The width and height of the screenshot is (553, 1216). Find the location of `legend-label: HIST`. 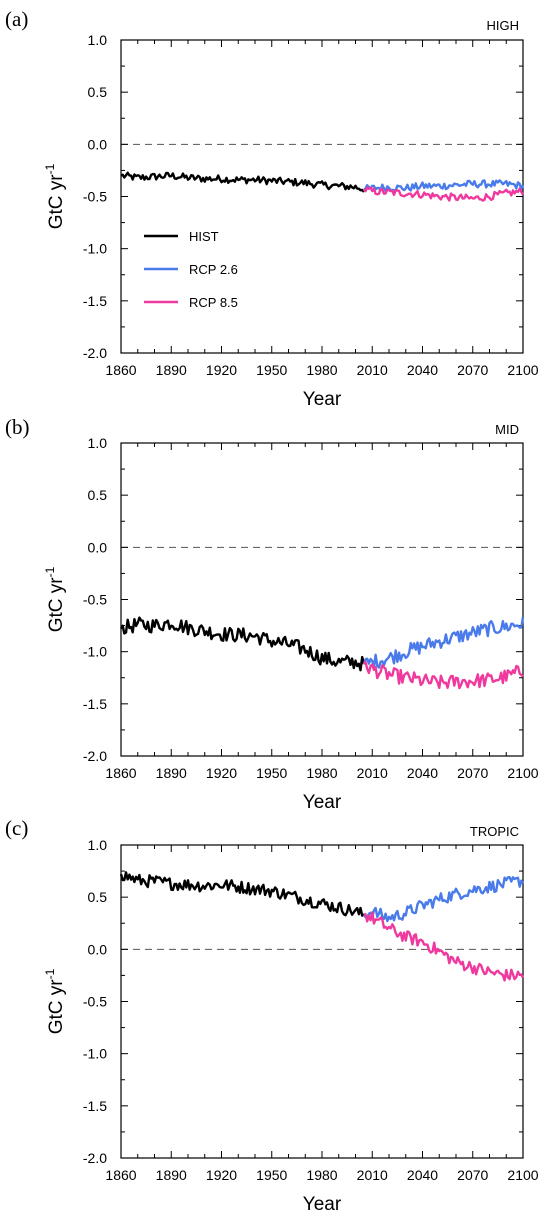

legend-label: HIST is located at coordinates (204, 236).